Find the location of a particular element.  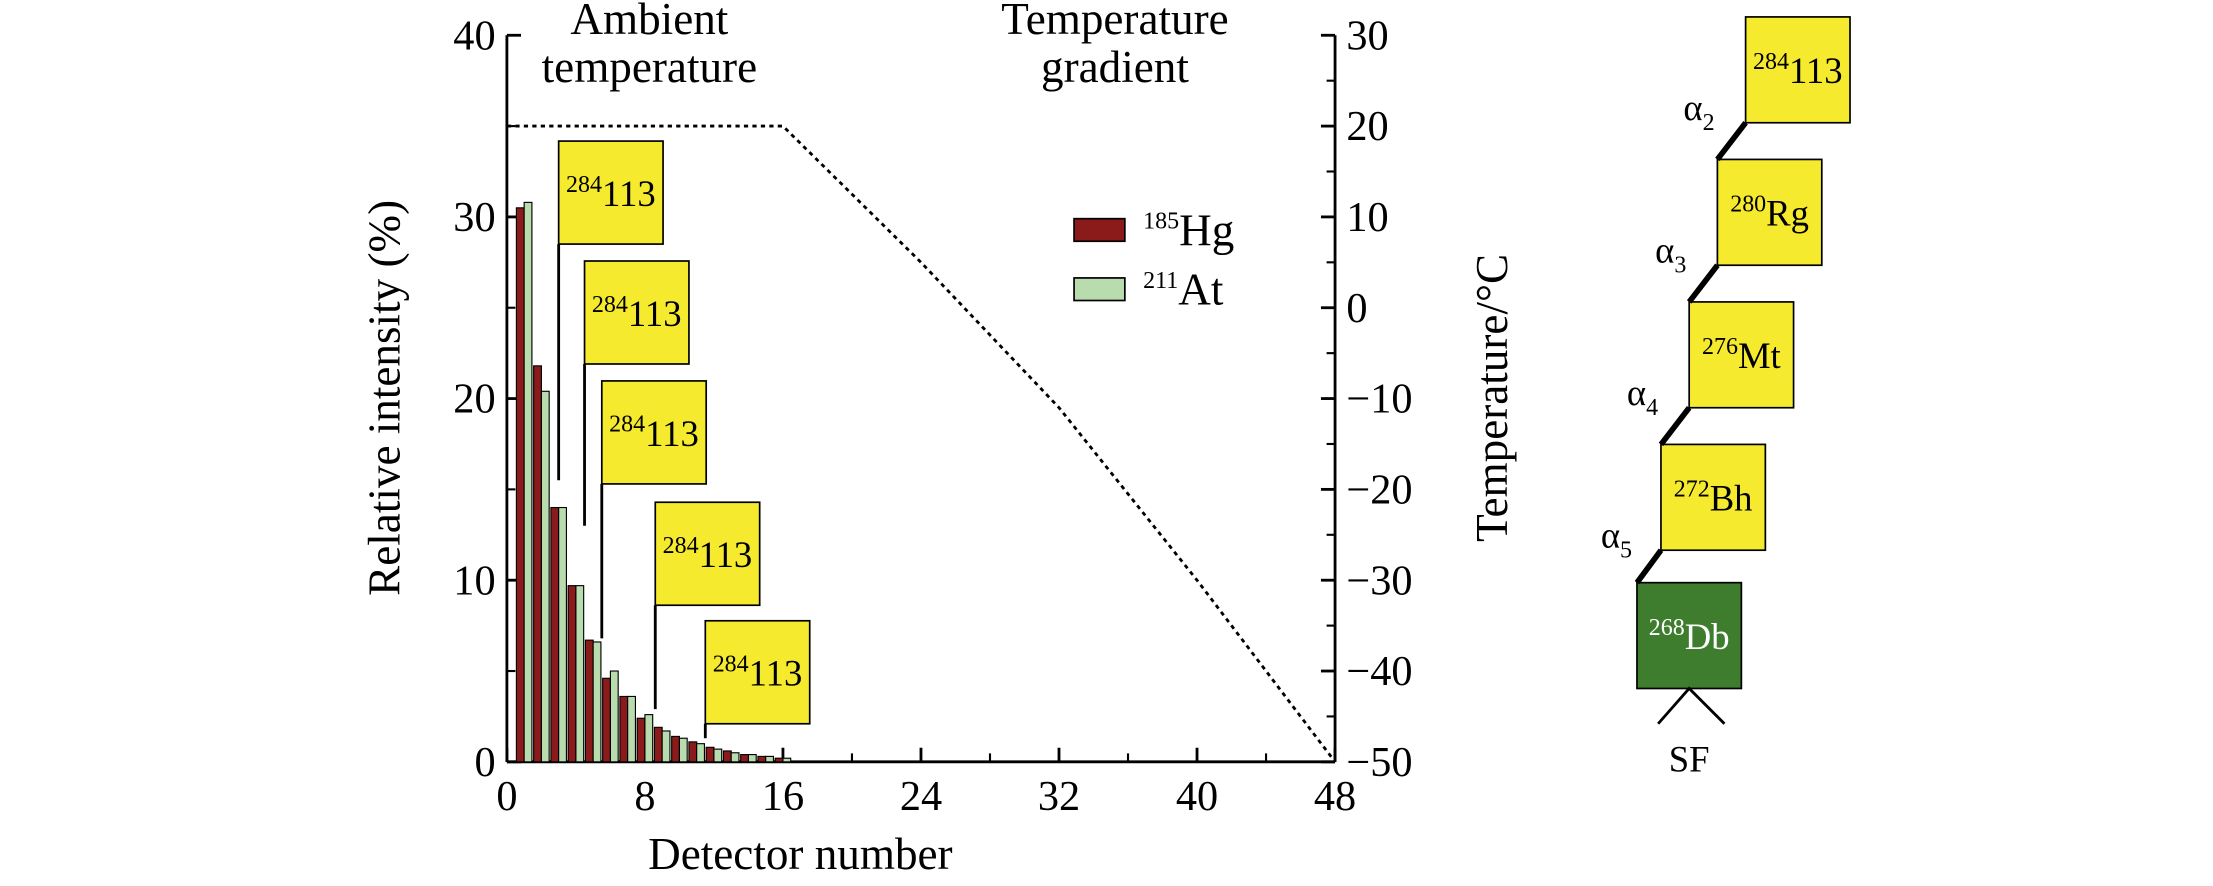

y-tick-label: 40 is located at coordinates (474, 35).